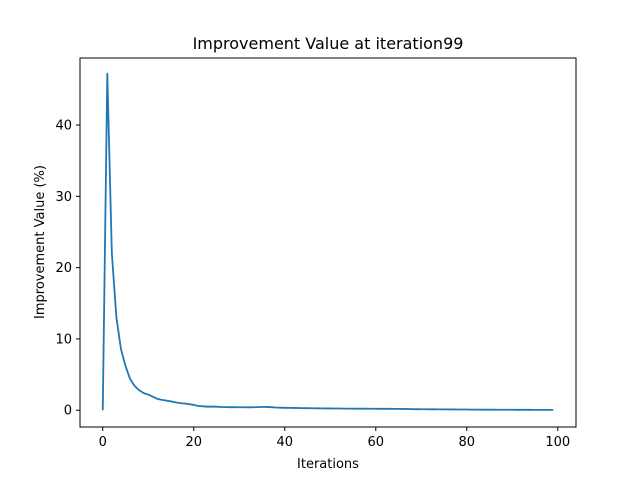  Describe the element at coordinates (63, 126) in the screenshot. I see `y-tick-label: 40` at that location.